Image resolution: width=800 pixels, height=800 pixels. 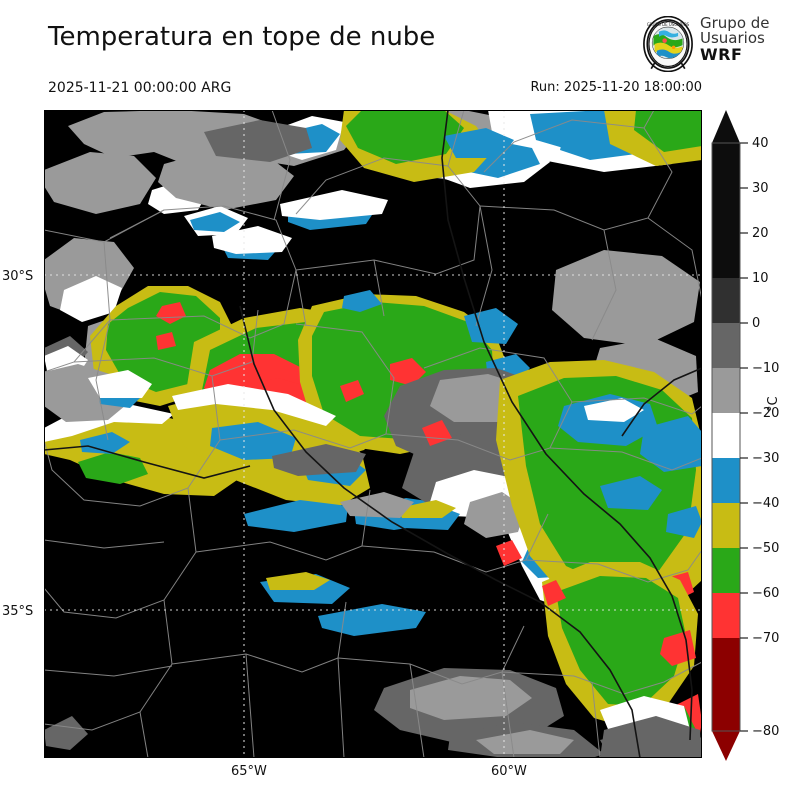 What do you see at coordinates (726, 746) in the screenshot?
I see `colorbar-extend-min-arrow` at bounding box center [726, 746].